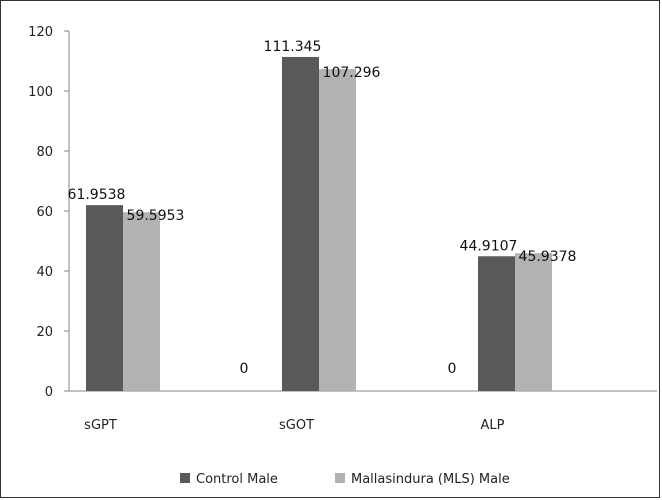 The width and height of the screenshot is (662, 500). Describe the element at coordinates (293, 47) in the screenshot. I see `data-label: 111.345` at that location.